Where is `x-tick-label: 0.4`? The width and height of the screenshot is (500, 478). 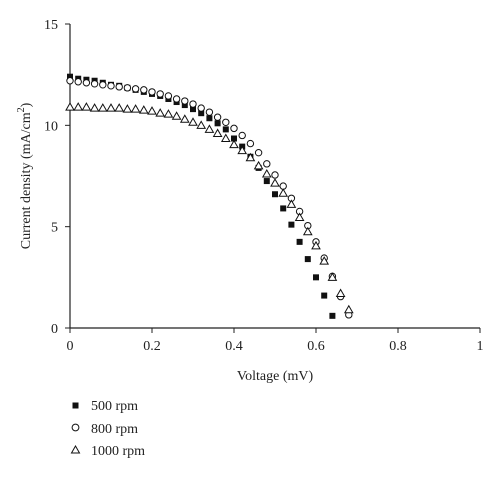 x-tick-label: 0.4 is located at coordinates (234, 346).